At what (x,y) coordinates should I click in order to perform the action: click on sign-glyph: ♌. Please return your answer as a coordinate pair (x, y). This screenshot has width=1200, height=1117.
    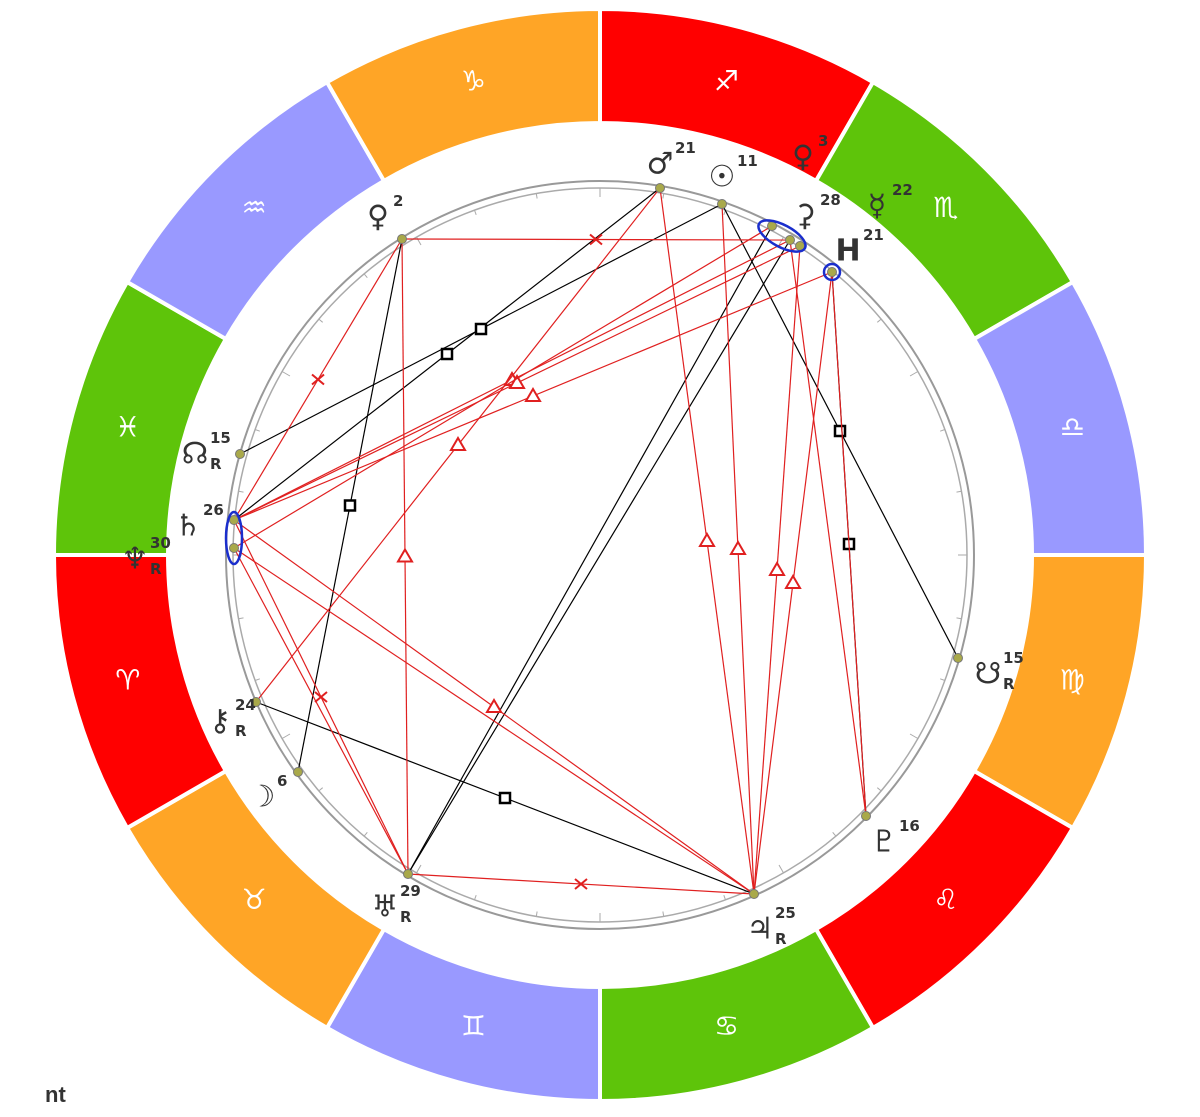
    Looking at the image, I should click on (945, 899).